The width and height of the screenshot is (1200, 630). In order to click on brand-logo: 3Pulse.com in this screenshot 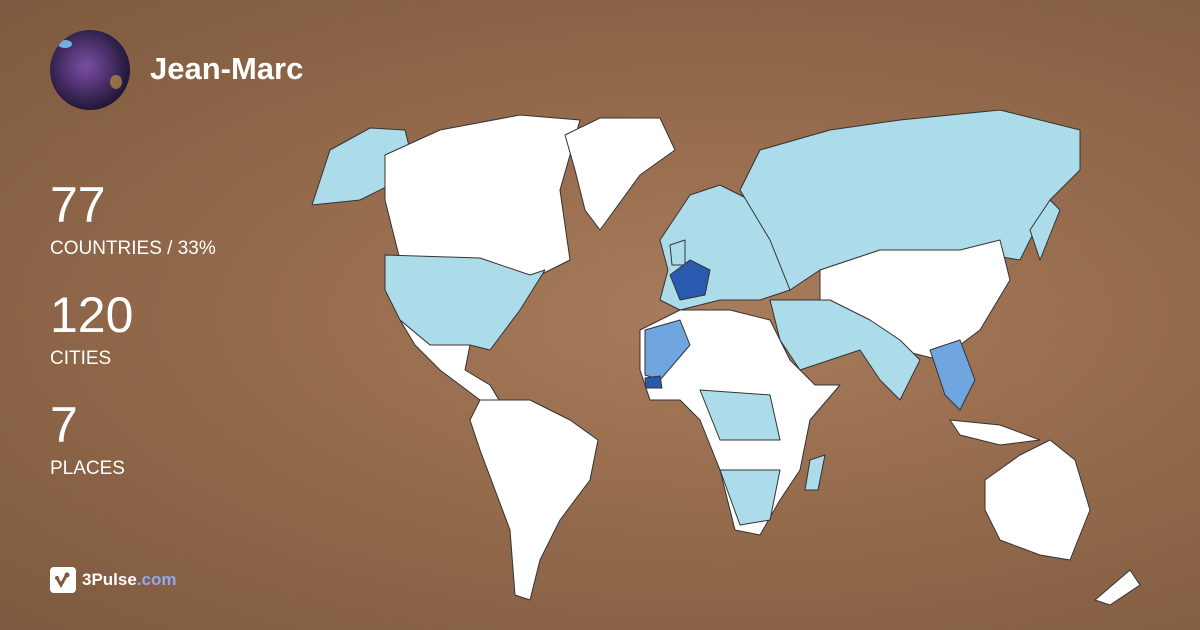, I will do `click(113, 580)`.